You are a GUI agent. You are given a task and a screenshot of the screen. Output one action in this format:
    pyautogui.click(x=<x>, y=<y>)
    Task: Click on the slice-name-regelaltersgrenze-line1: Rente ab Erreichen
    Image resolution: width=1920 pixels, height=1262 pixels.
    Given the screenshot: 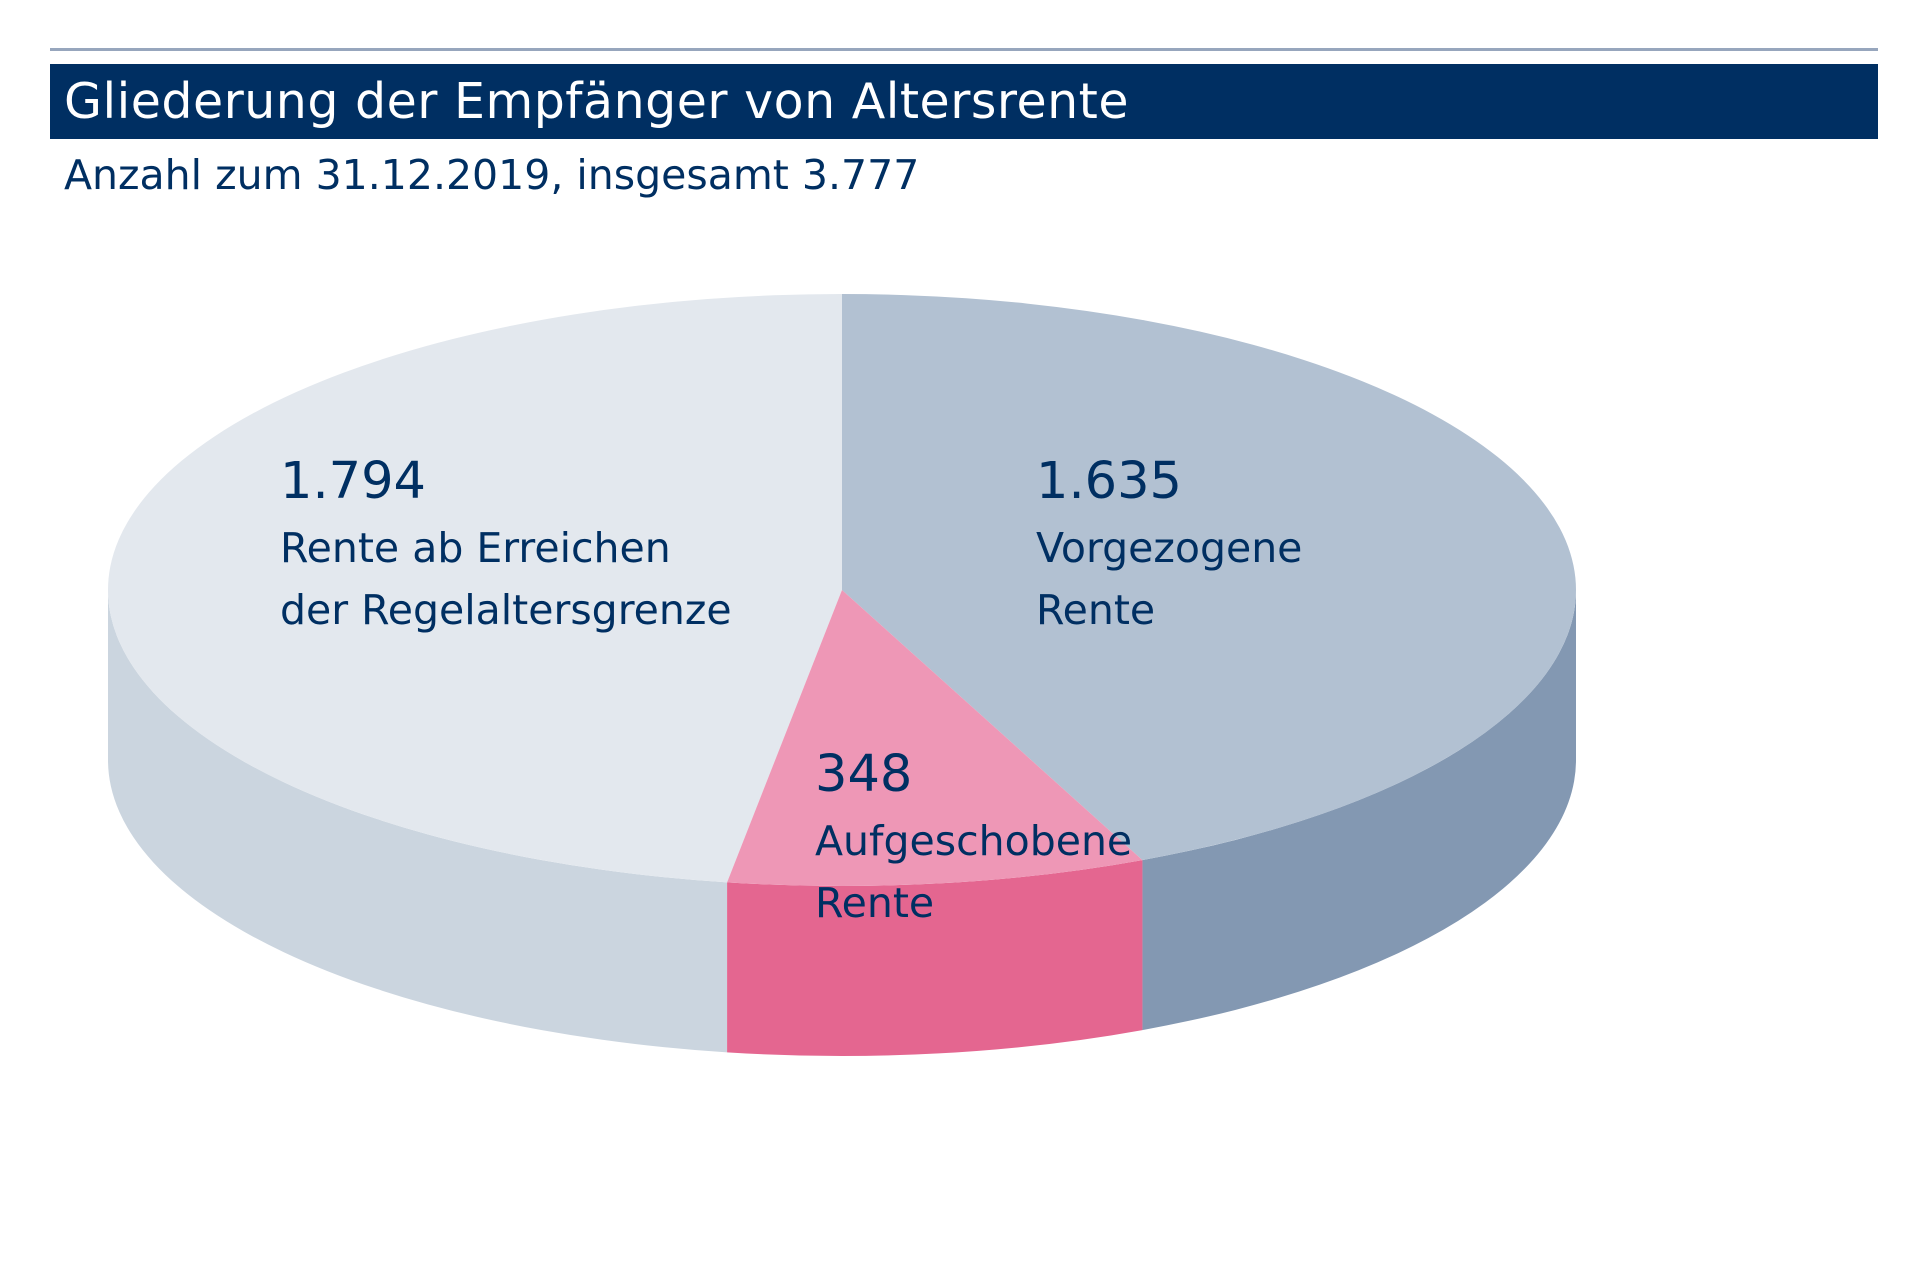 What is the action you would take?
    pyautogui.click(x=475, y=548)
    